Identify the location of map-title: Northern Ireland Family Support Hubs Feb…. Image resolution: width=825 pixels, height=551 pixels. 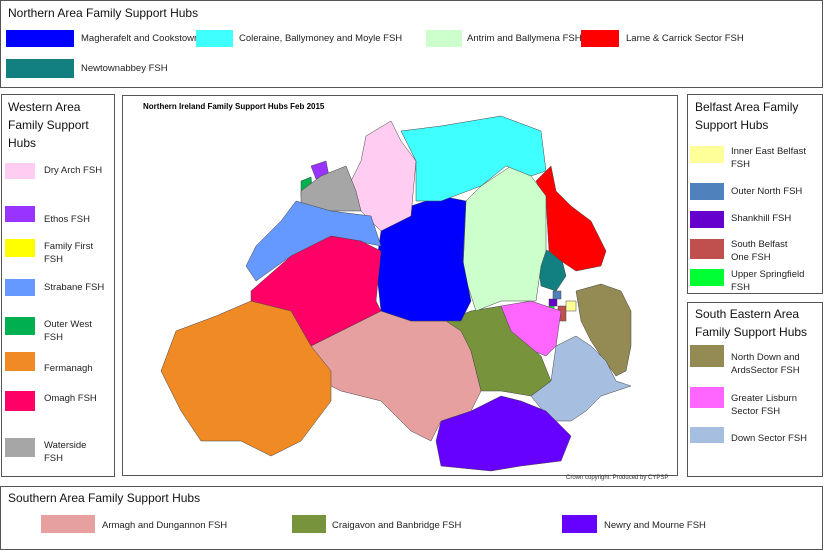
(234, 106).